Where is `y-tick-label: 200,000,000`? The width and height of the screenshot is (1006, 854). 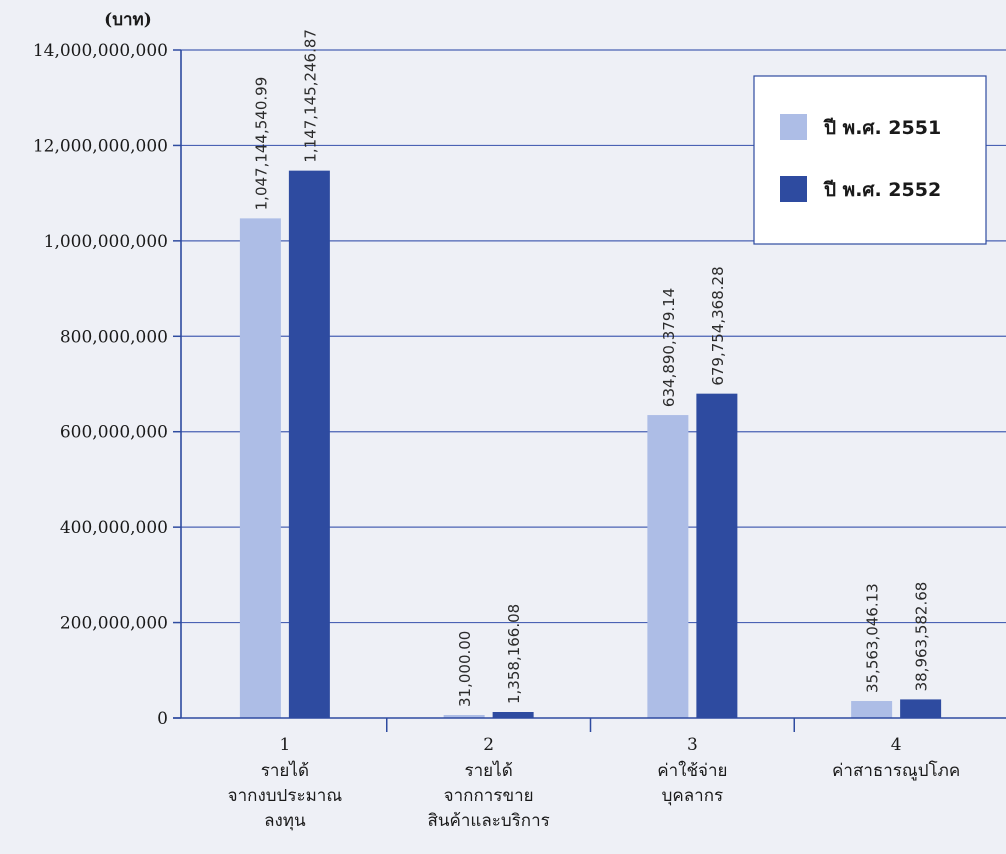
y-tick-label: 200,000,000 is located at coordinates (114, 624).